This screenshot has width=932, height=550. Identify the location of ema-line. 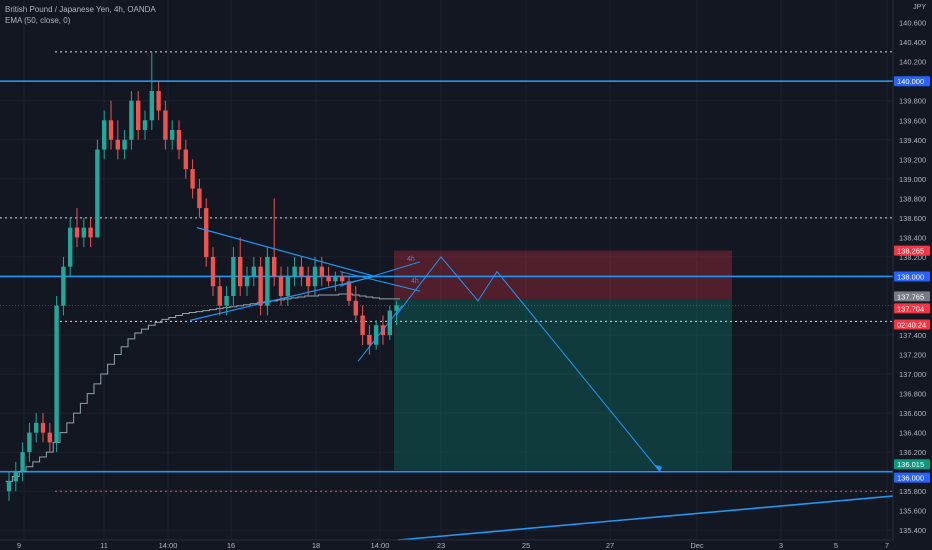
(202, 387).